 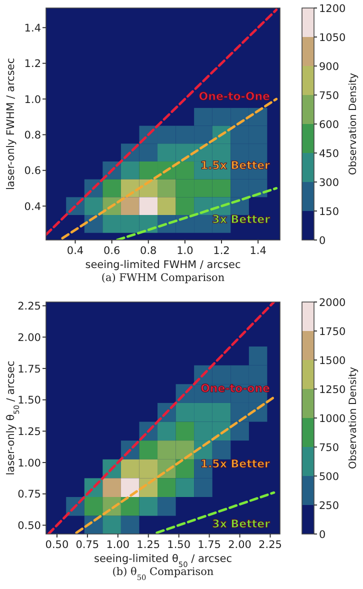 What do you see at coordinates (29, 306) in the screenshot?
I see `y-tick-label: 2.25` at bounding box center [29, 306].